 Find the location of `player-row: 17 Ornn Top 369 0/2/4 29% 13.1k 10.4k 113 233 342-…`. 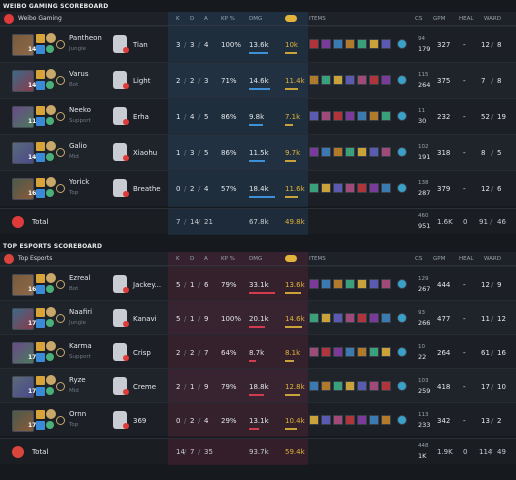

player-row: 17 Ornn Top 369 0/2/4 29% 13.1k 10.4k 113 233 342-… is located at coordinates (258, 419).